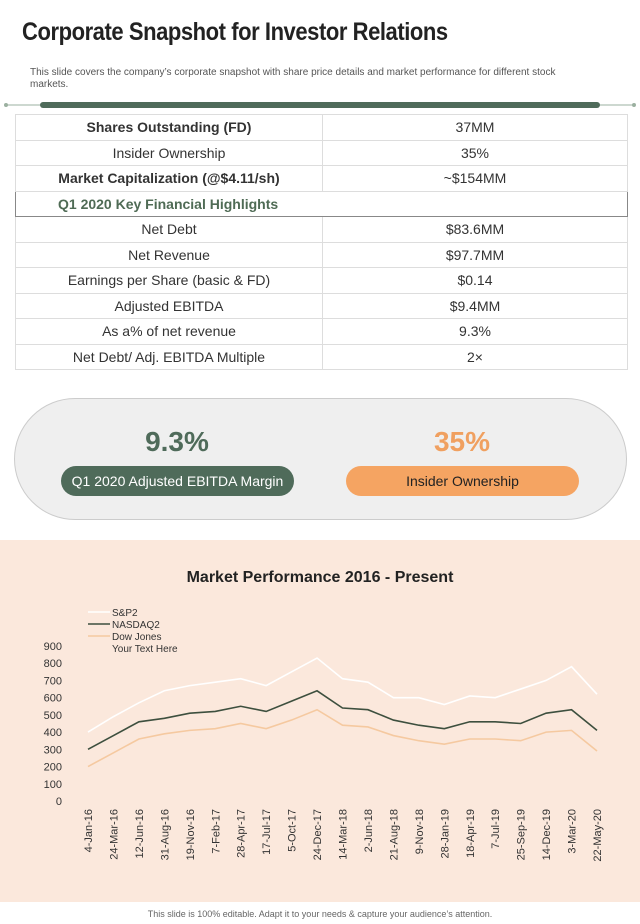 The height and width of the screenshot is (924, 640). What do you see at coordinates (53, 647) in the screenshot?
I see `y-tick-label: 900` at bounding box center [53, 647].